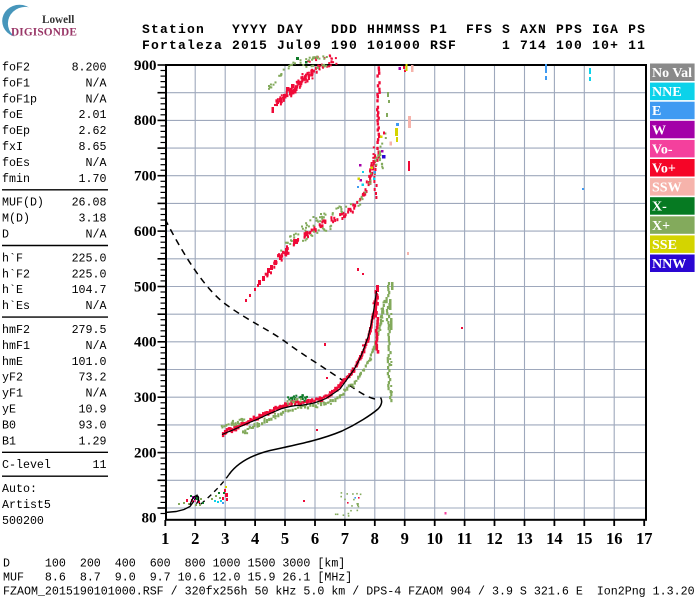 This screenshot has height=600, width=700. I want to click on svg-text: 16, so click(614, 538).